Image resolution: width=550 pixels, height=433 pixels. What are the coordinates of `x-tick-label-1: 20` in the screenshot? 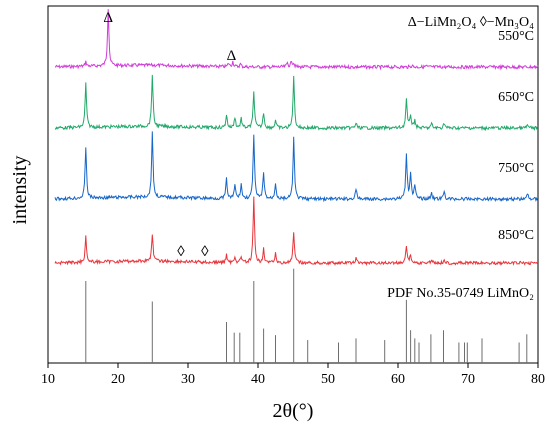 It's located at (118, 379).